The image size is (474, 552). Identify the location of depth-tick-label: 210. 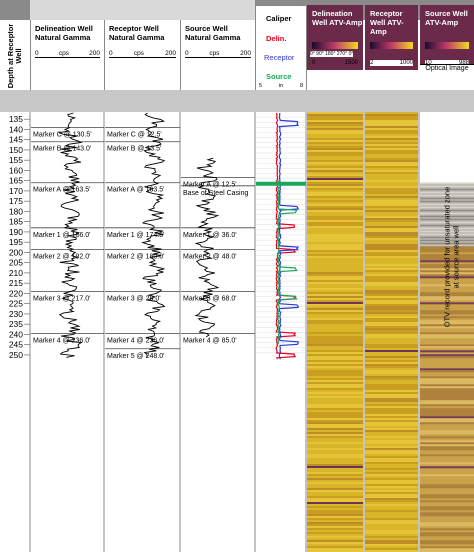
(16, 273).